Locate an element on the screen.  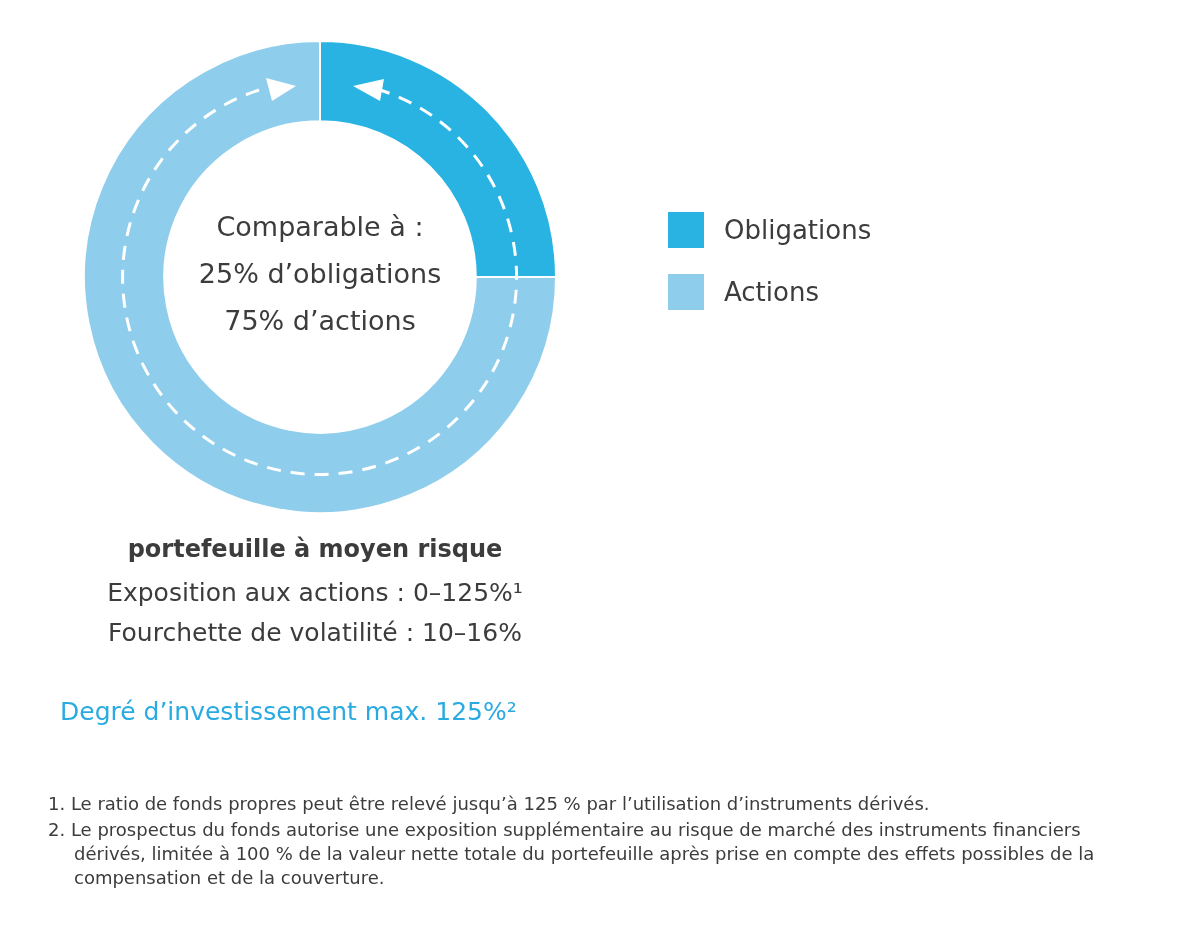
text: Exposition aux actions : 0–125%¹ is located at coordinates (315, 593).